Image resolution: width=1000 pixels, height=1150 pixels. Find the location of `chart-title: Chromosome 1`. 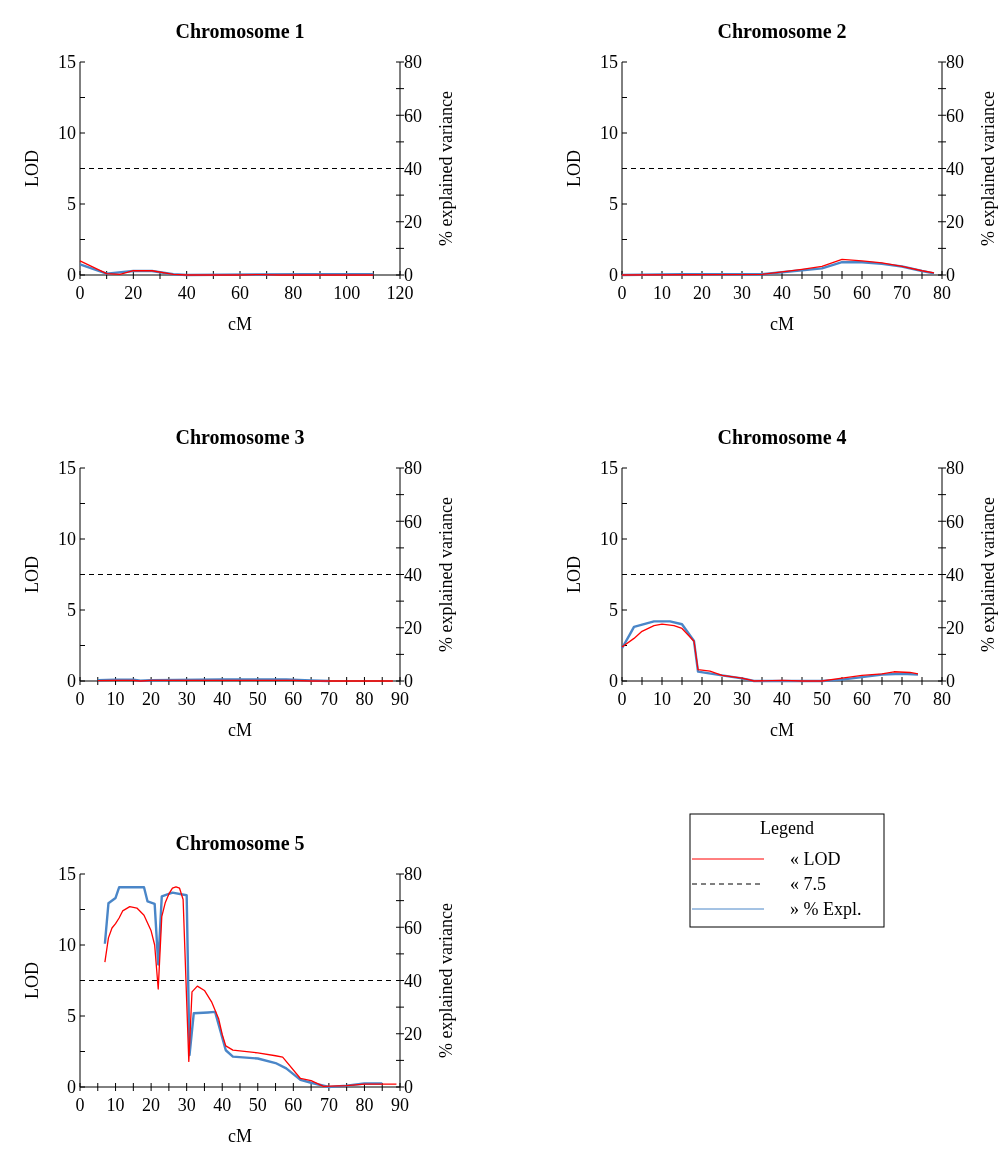

chart-title: Chromosome 1 is located at coordinates (240, 31).